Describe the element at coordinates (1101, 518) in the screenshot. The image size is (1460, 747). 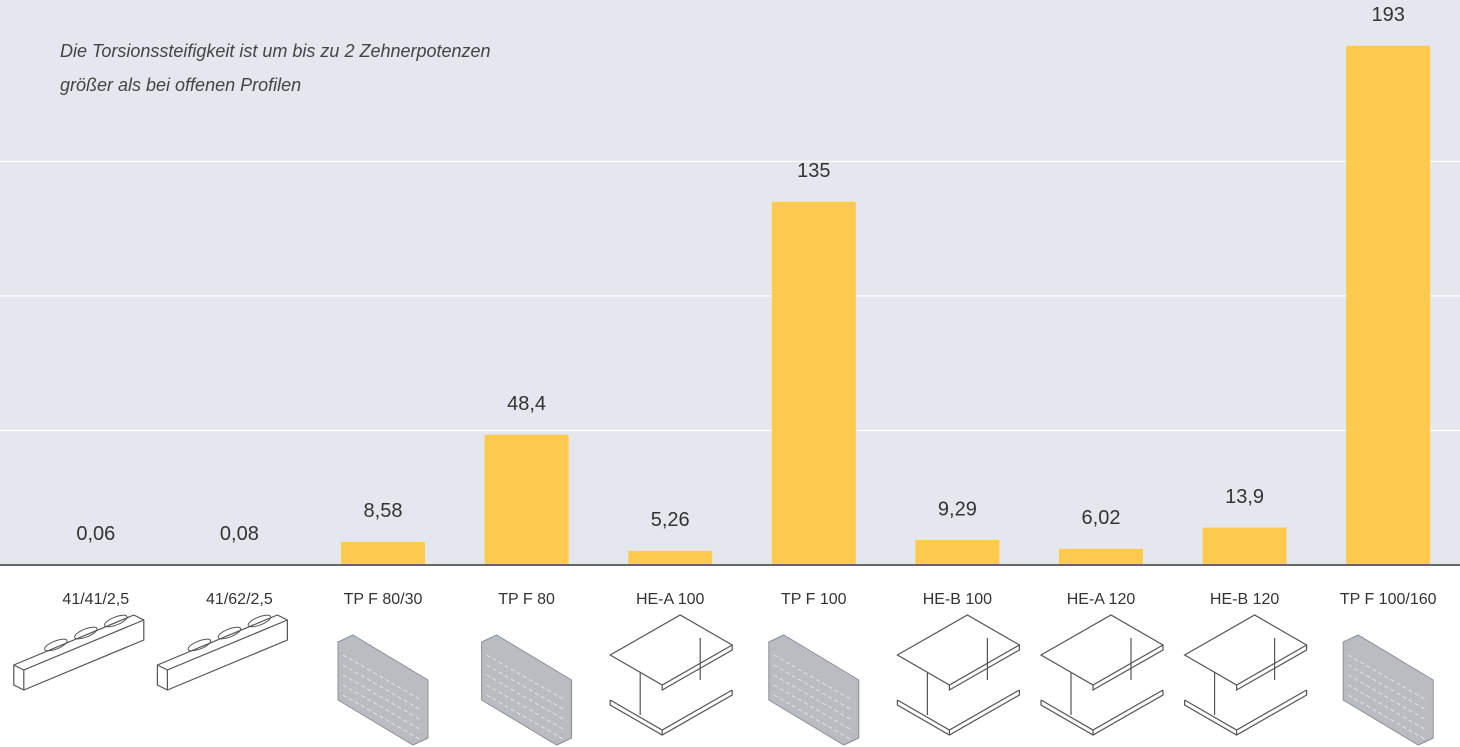
I see `value-label: 6,02` at that location.